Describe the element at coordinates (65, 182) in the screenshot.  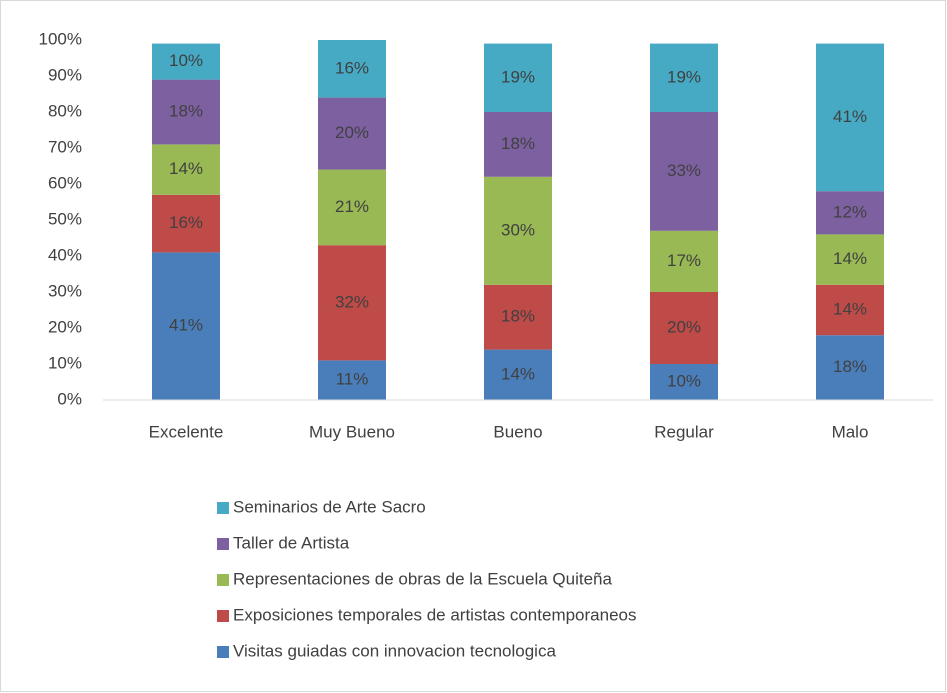
I see `y-tick-label: 60%` at that location.